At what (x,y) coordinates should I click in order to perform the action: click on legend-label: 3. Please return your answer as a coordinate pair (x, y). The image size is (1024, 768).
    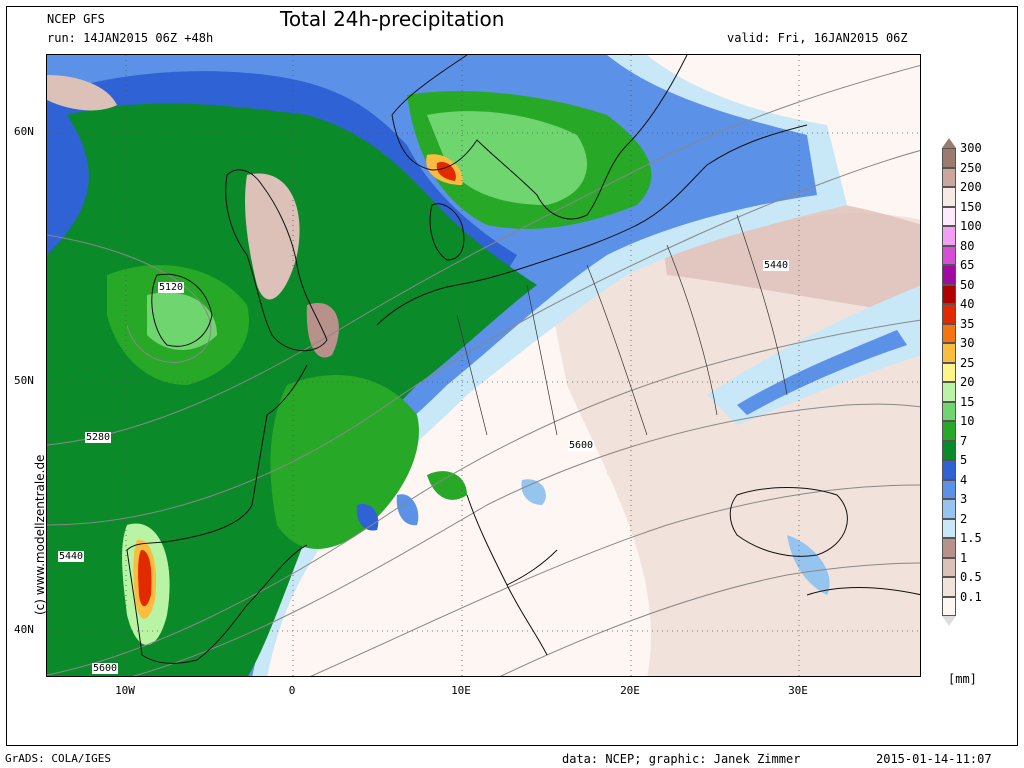
    Looking at the image, I should click on (964, 499).